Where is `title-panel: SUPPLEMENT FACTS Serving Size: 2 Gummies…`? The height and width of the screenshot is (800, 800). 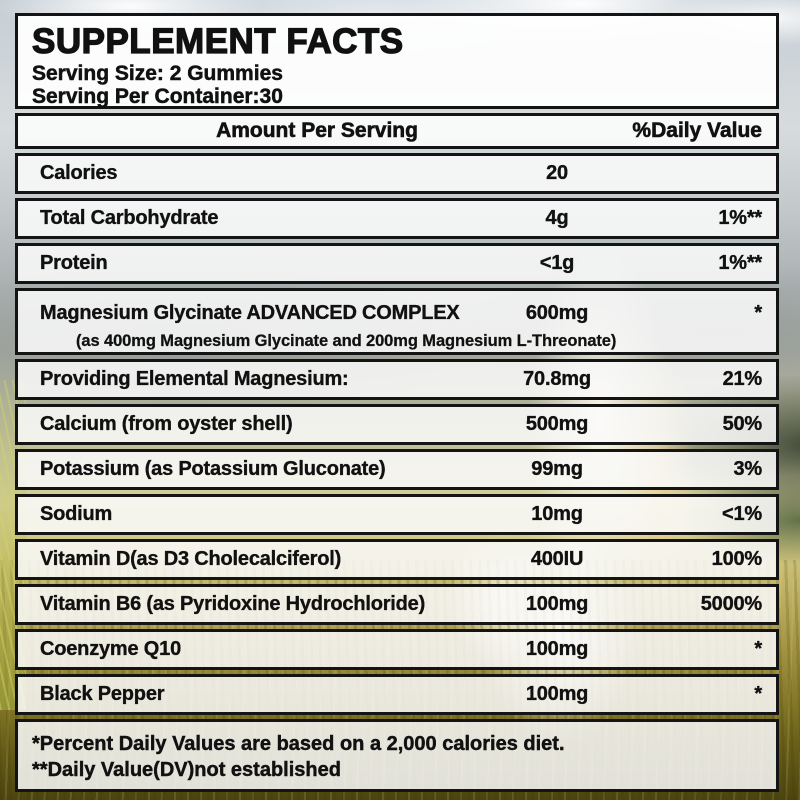 title-panel: SUPPLEMENT FACTS Serving Size: 2 Gummies… is located at coordinates (397, 61).